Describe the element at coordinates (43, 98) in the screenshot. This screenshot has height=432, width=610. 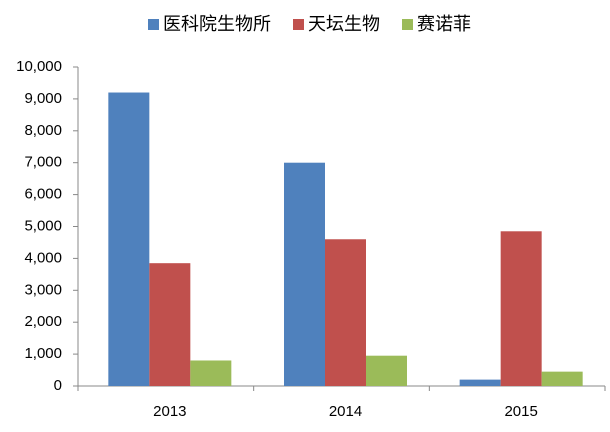
I see `y-tick-label: 9,000` at that location.